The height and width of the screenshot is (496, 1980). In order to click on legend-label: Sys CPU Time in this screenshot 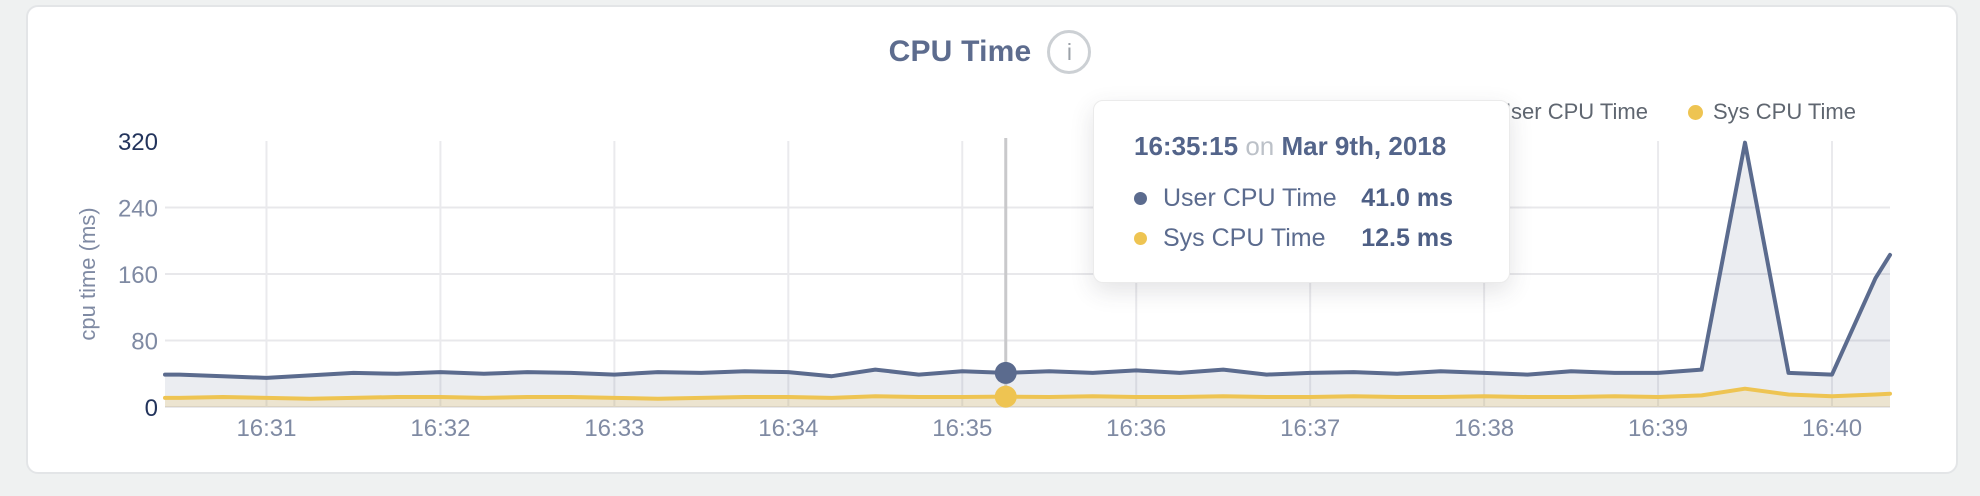, I will do `click(1784, 111)`.